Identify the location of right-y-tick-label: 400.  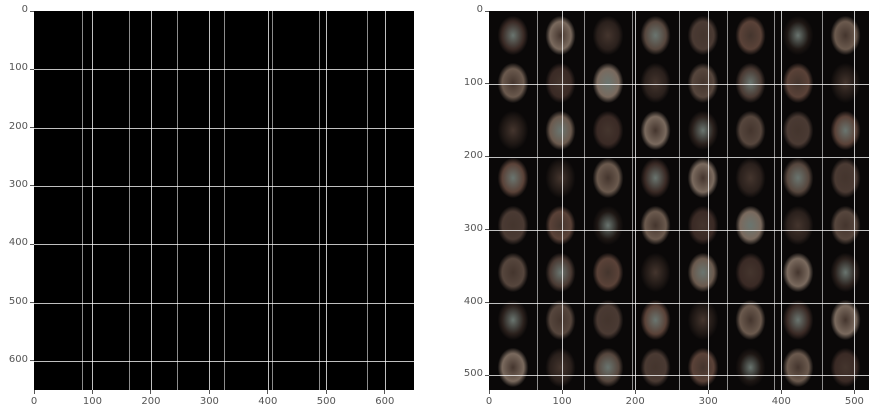
(473, 301).